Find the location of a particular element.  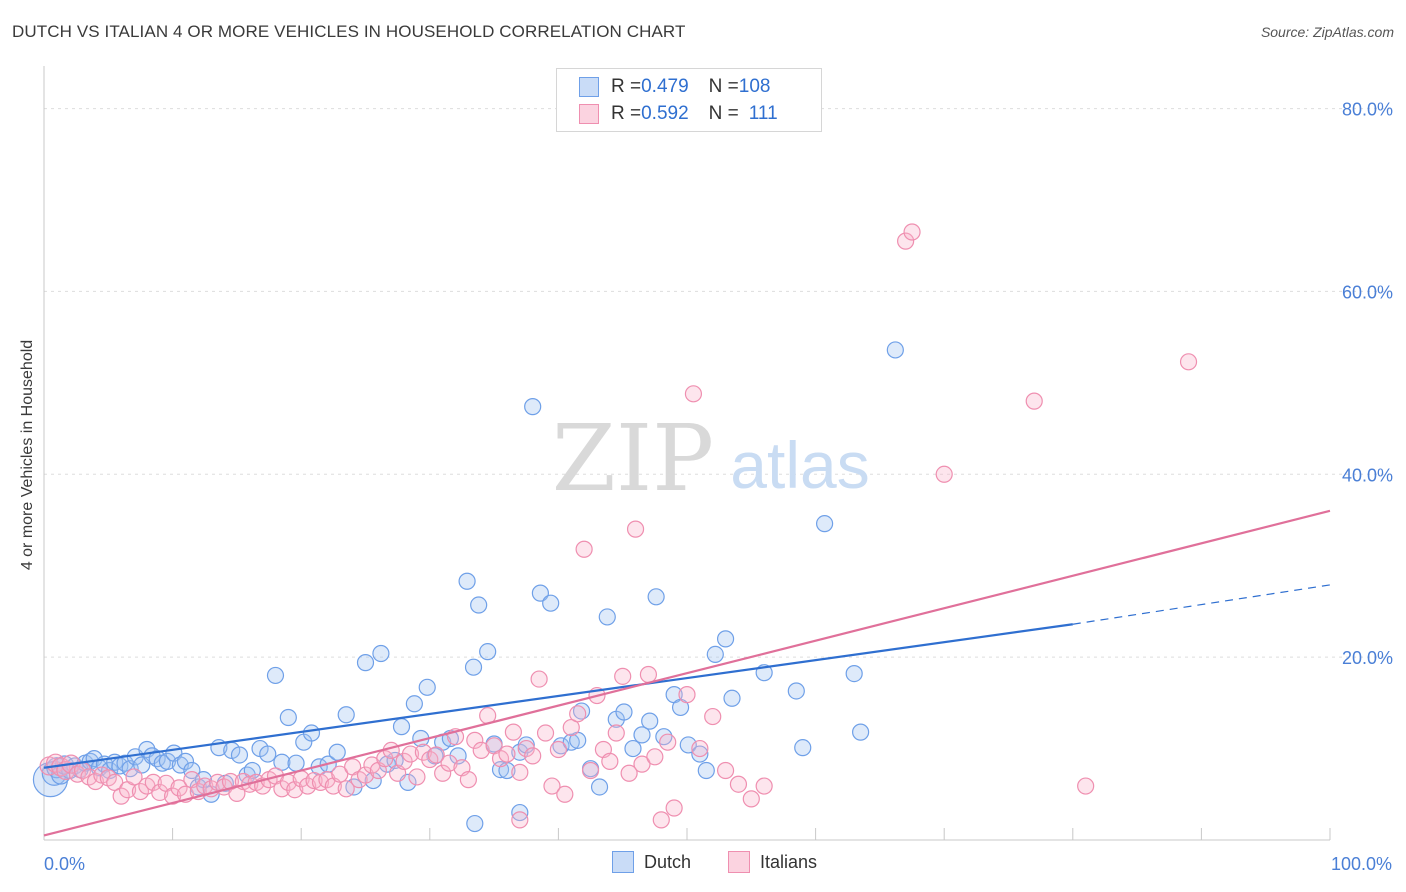

y-tick-label: 20.0% is located at coordinates (1367, 658).